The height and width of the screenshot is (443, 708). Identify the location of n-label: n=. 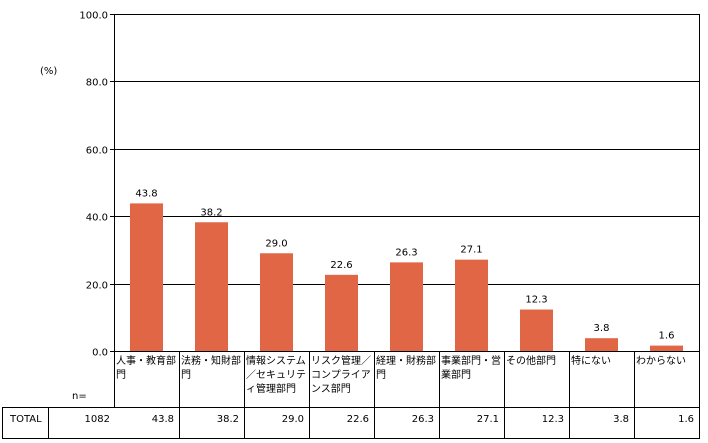
(79, 396).